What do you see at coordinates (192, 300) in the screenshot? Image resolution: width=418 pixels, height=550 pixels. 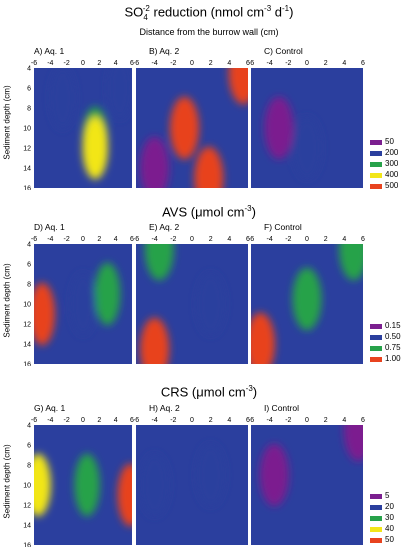 I see `heatmap-panel-e: -6 -4 -2 0 2 4 6` at bounding box center [192, 300].